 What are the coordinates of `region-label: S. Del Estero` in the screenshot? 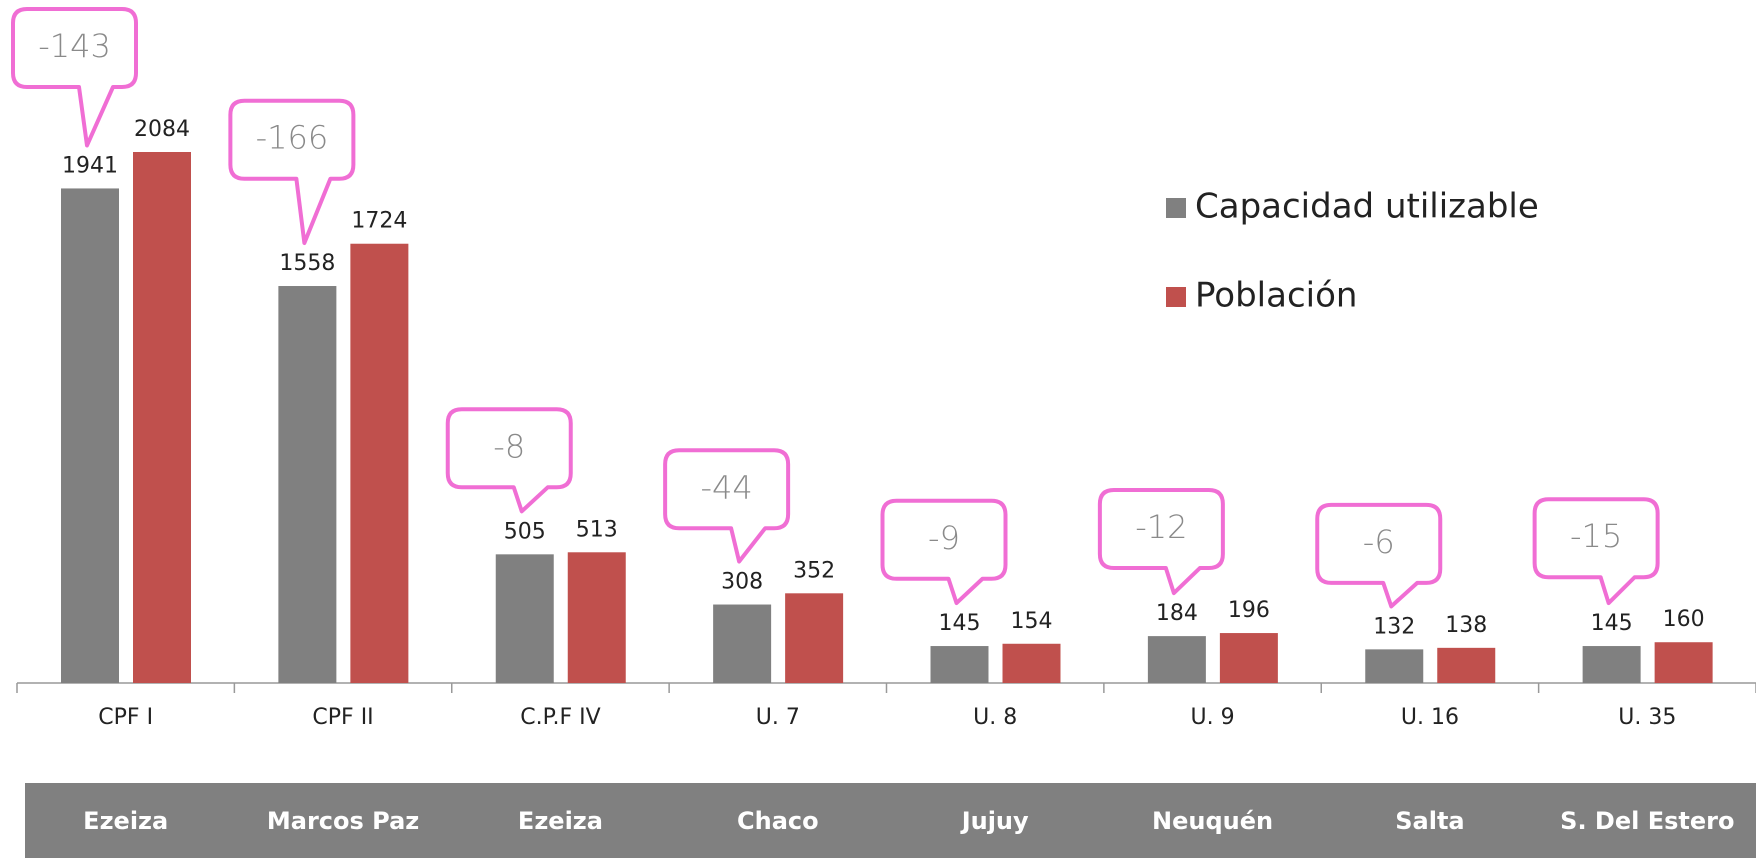 It's located at (1647, 821).